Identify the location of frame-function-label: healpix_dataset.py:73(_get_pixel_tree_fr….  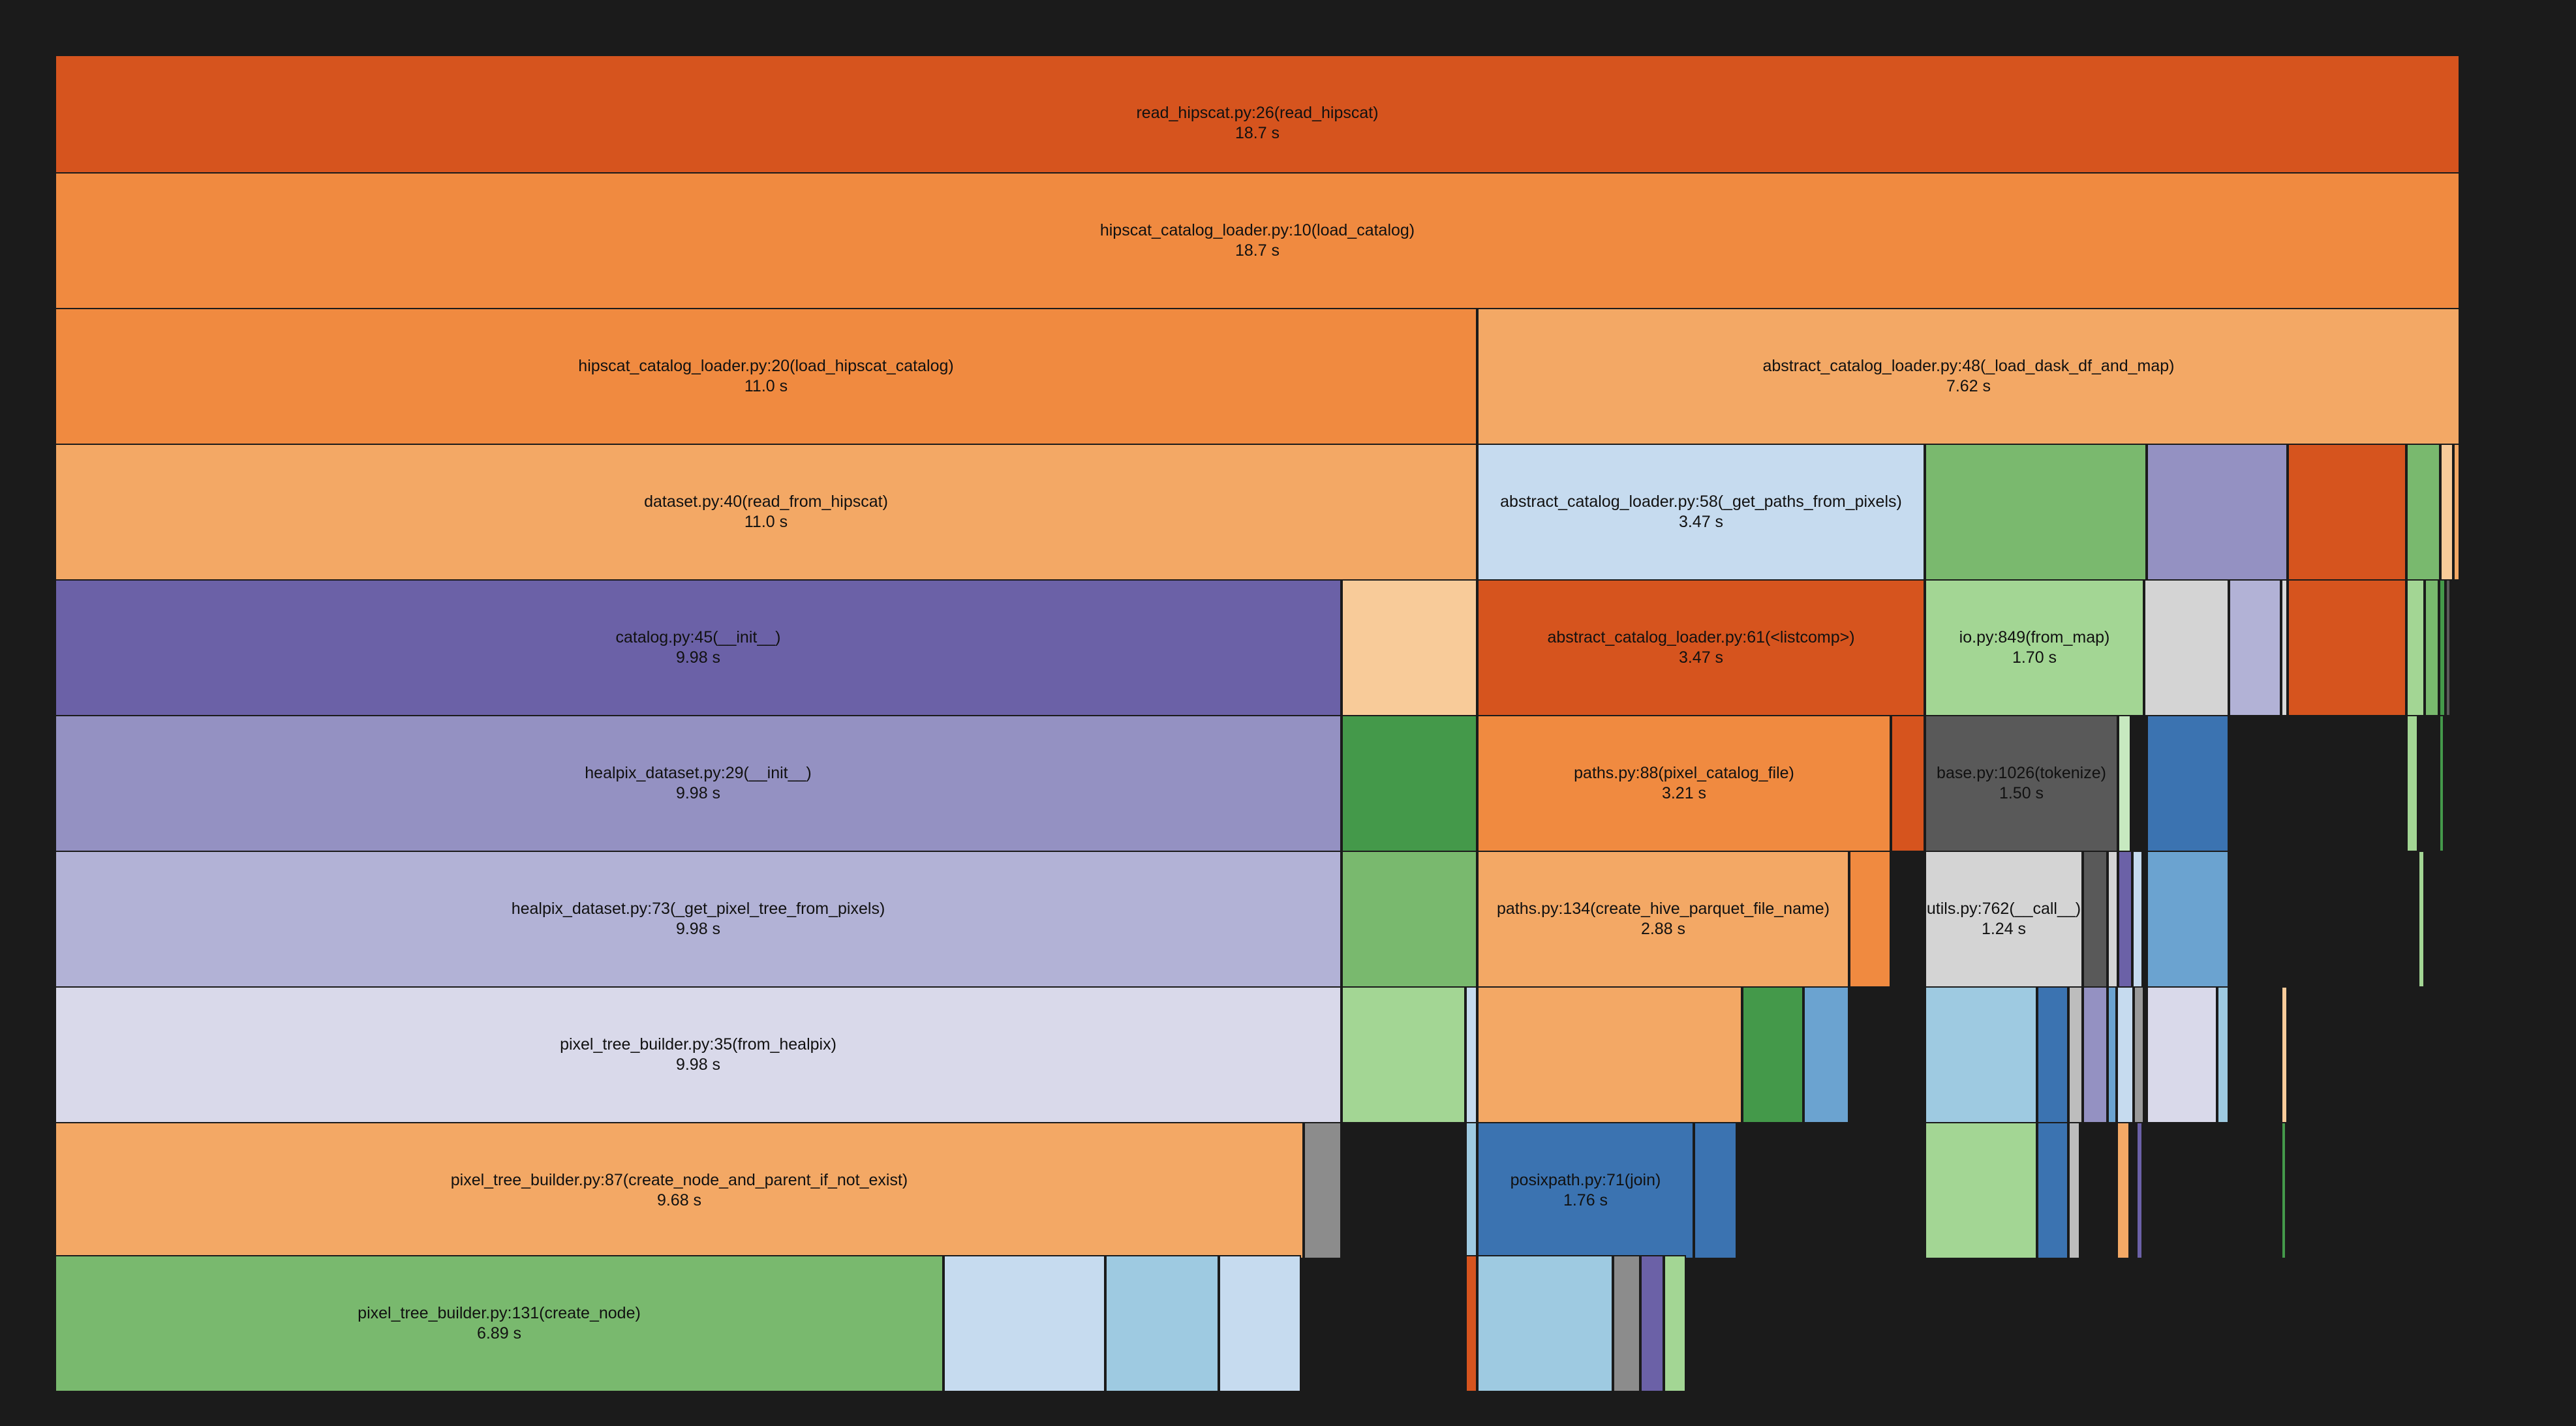
(698, 909).